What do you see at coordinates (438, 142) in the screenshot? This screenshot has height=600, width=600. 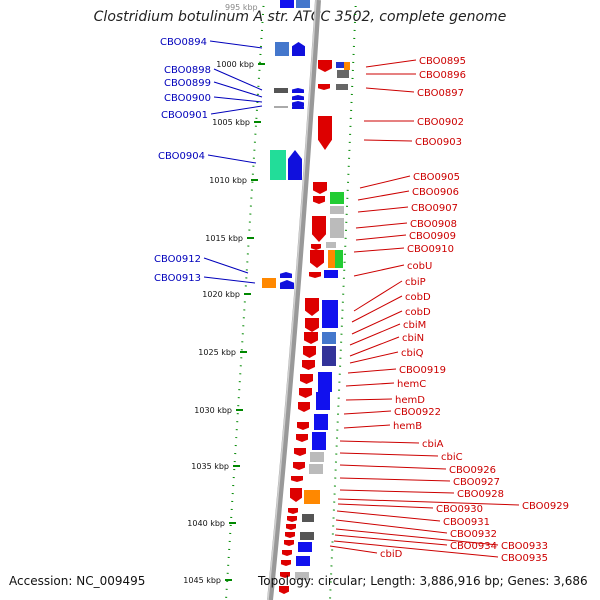 I see `gene-label-minus: CBO0903` at bounding box center [438, 142].